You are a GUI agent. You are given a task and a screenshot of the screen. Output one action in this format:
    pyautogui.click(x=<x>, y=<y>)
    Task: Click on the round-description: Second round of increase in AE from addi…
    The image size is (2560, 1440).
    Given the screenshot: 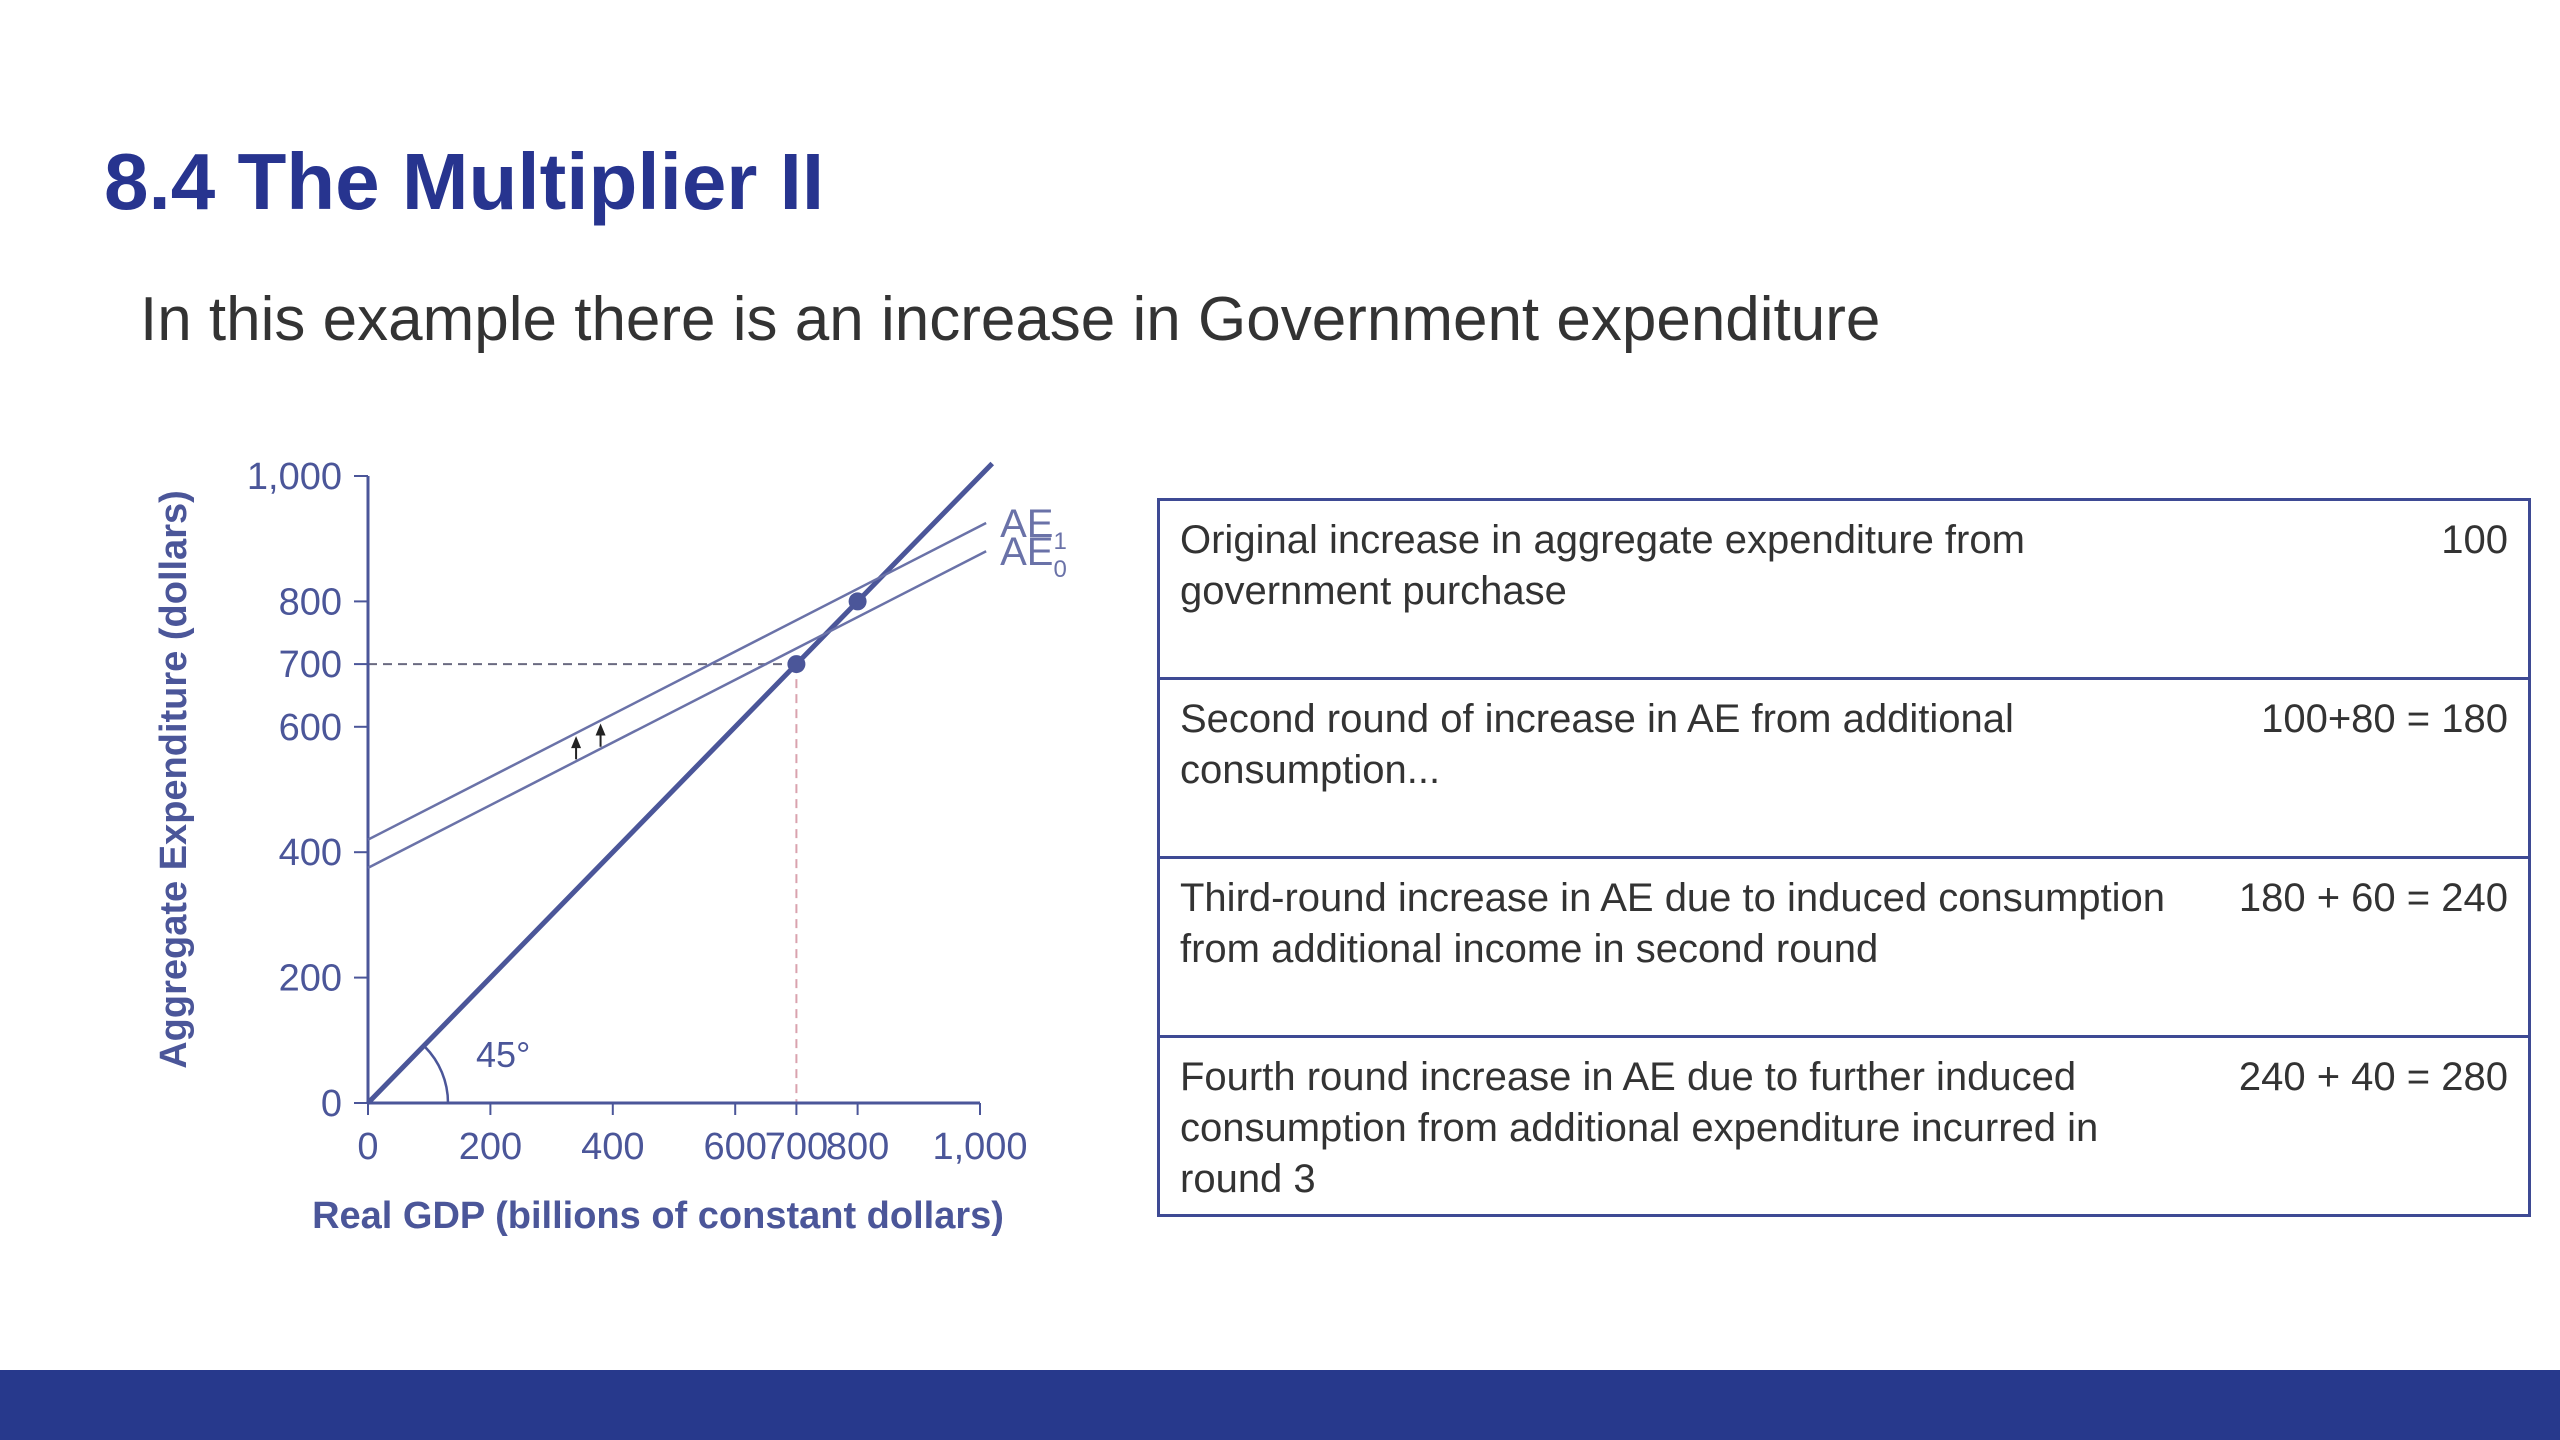 What is the action you would take?
    pyautogui.click(x=1673, y=767)
    